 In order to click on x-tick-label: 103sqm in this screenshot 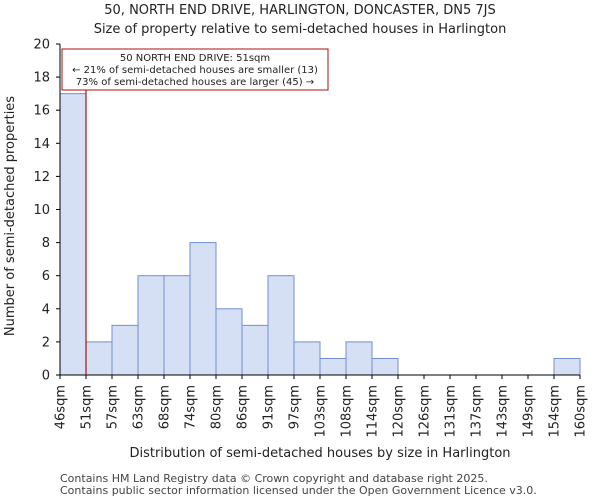, I will do `click(321, 411)`.